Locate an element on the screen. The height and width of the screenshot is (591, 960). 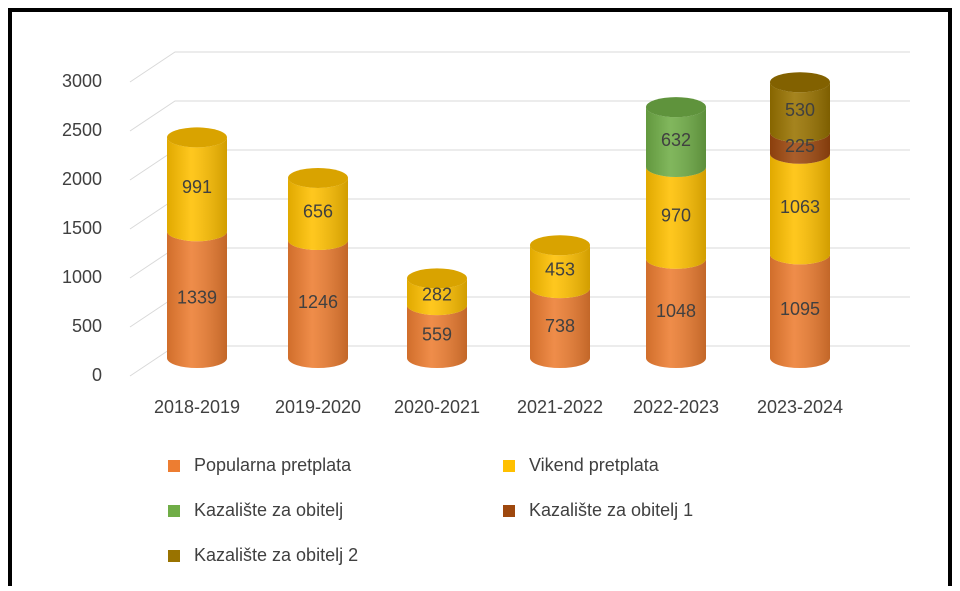
legend-label: Kazalište za obitelj is located at coordinates (268, 510).